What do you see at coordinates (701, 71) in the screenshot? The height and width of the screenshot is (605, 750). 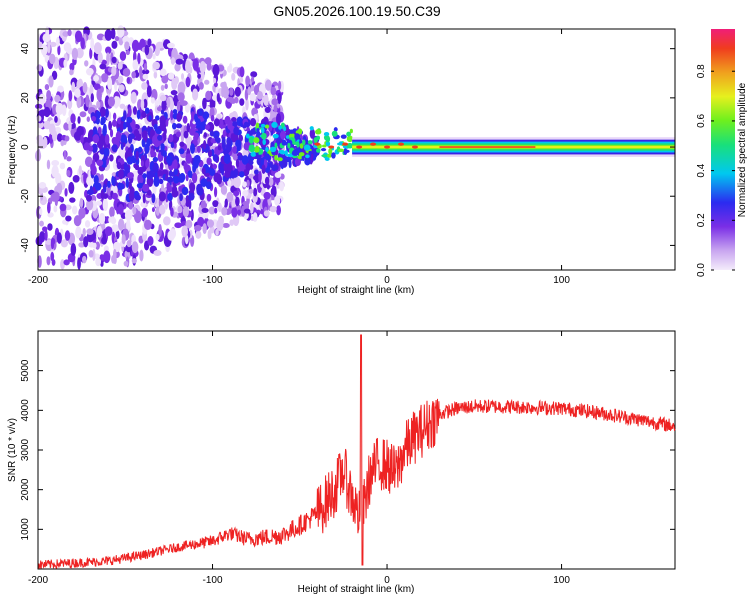 I see `colorbar-tick-label: 0.8` at bounding box center [701, 71].